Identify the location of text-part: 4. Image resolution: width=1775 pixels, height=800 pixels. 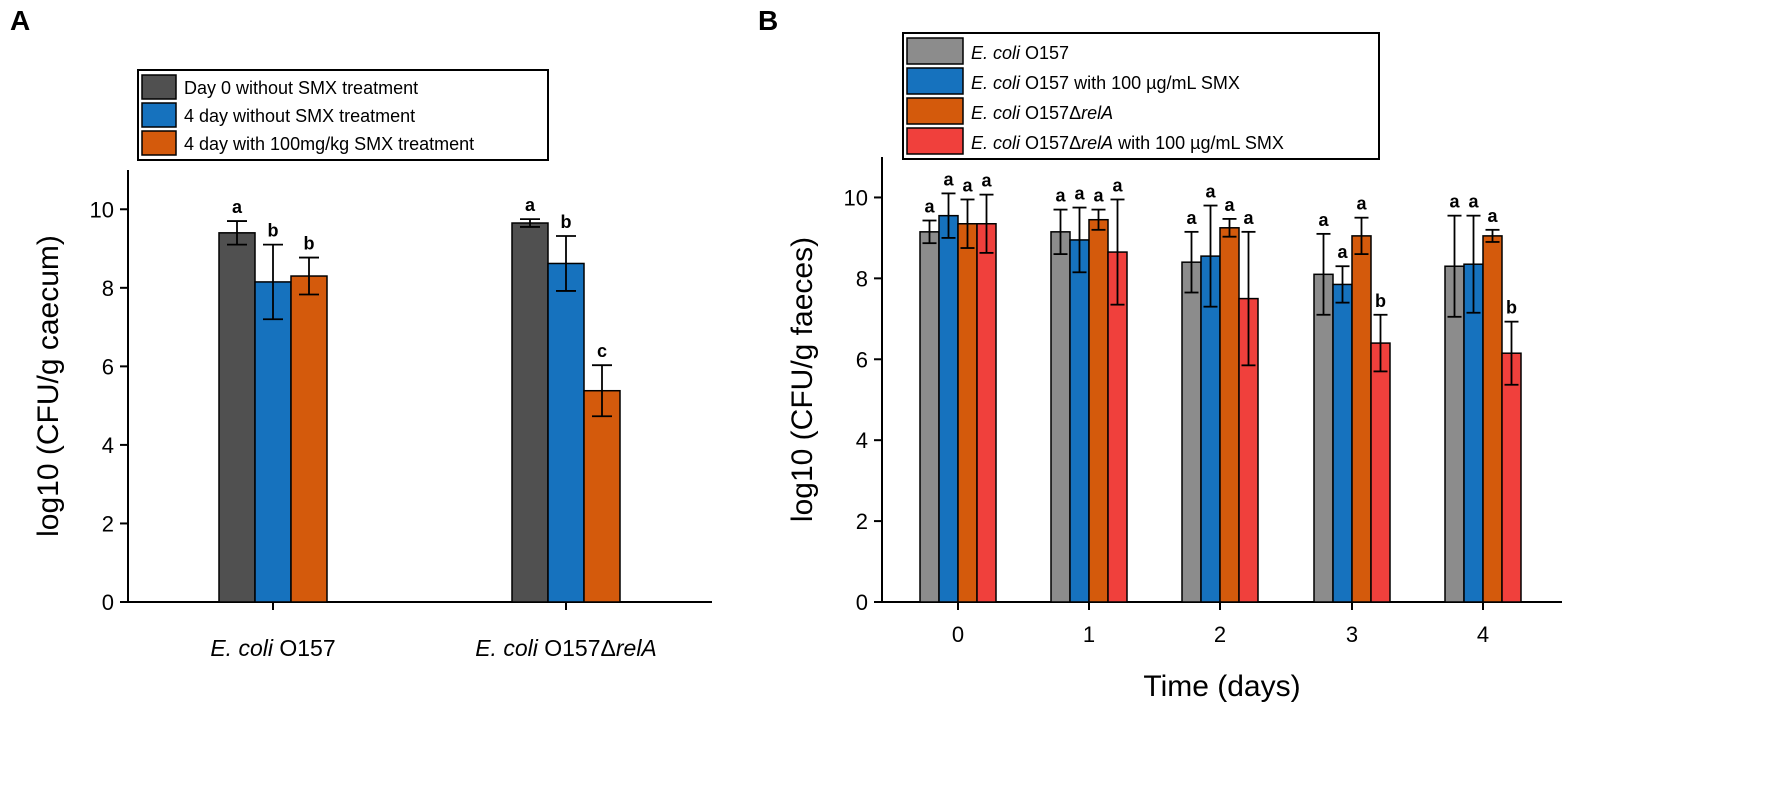
(1483, 634).